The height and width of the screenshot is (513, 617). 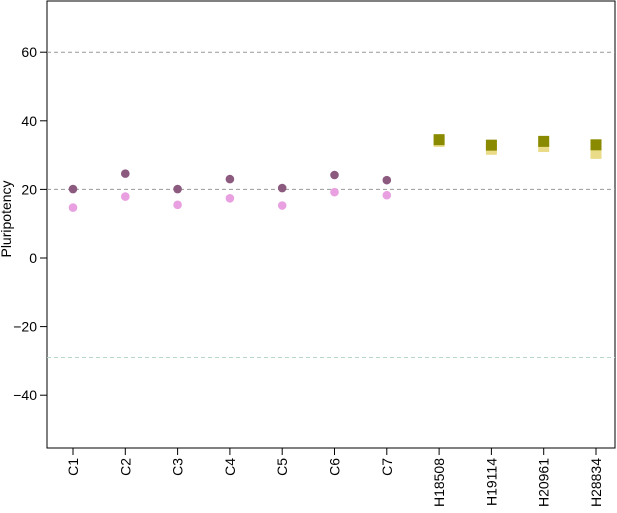 I want to click on y-tick-label-1: −20, so click(x=25, y=327).